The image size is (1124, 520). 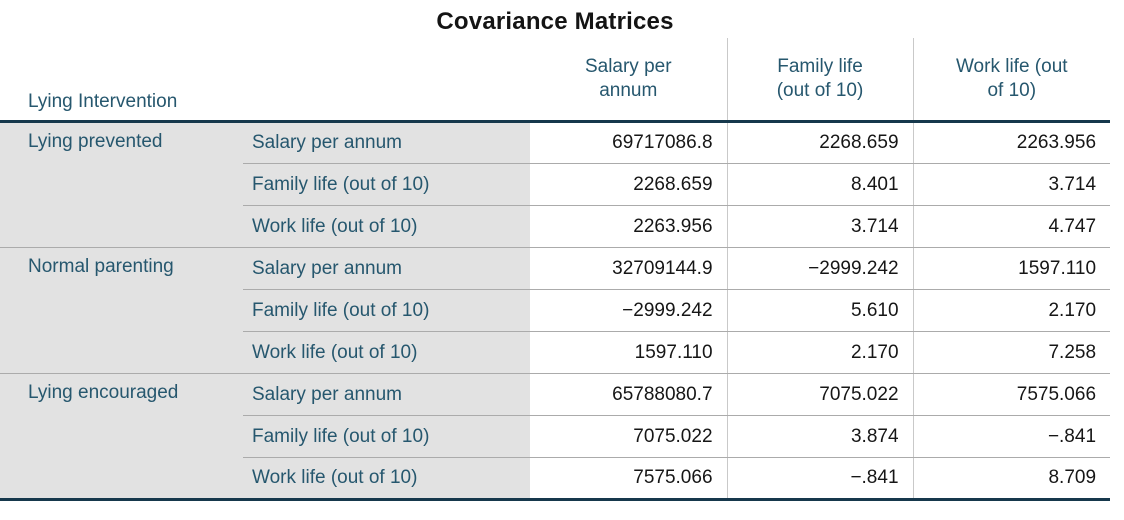 What do you see at coordinates (629, 268) in the screenshot?
I see `cell-value: 32709144.9` at bounding box center [629, 268].